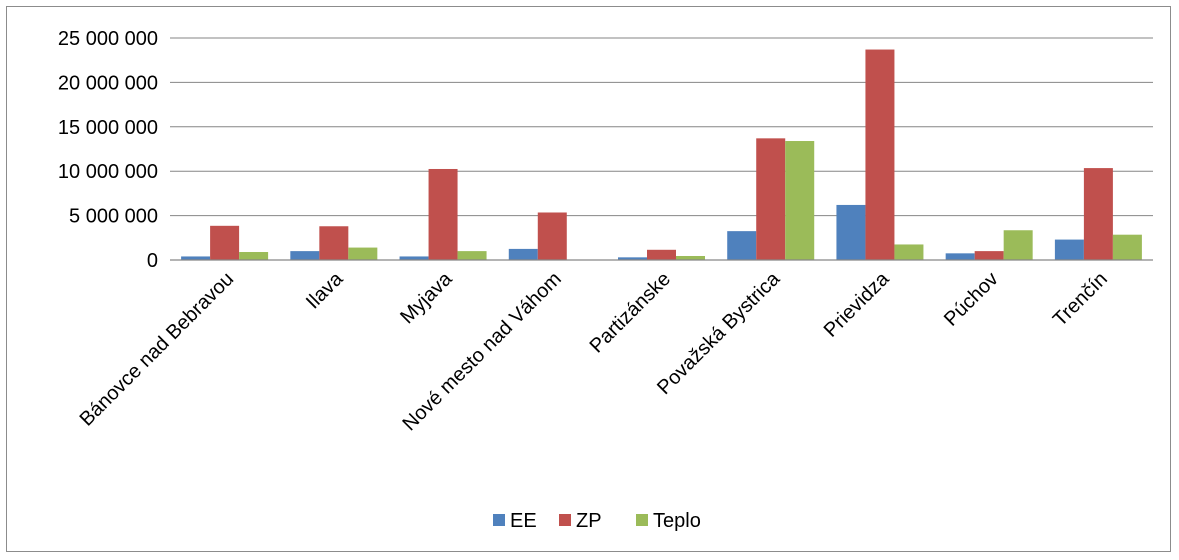  I want to click on legend: EE ZP Teplo, so click(597, 521).